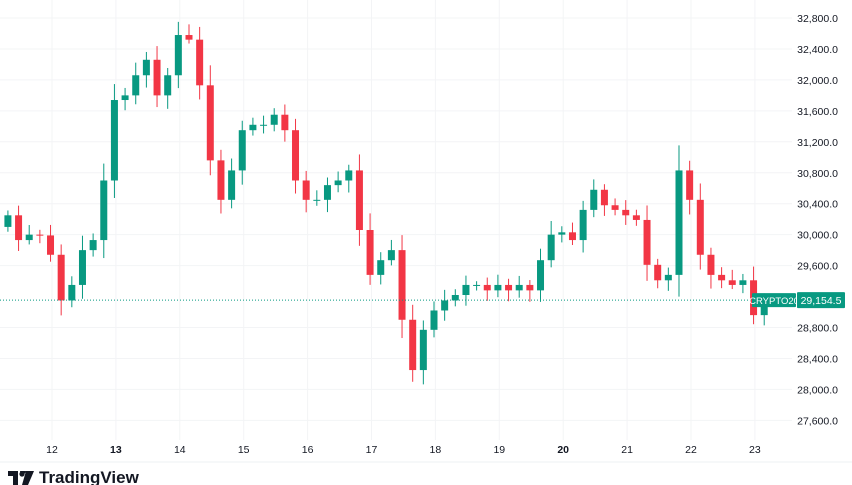  I want to click on x-tick-label: 22, so click(691, 450).